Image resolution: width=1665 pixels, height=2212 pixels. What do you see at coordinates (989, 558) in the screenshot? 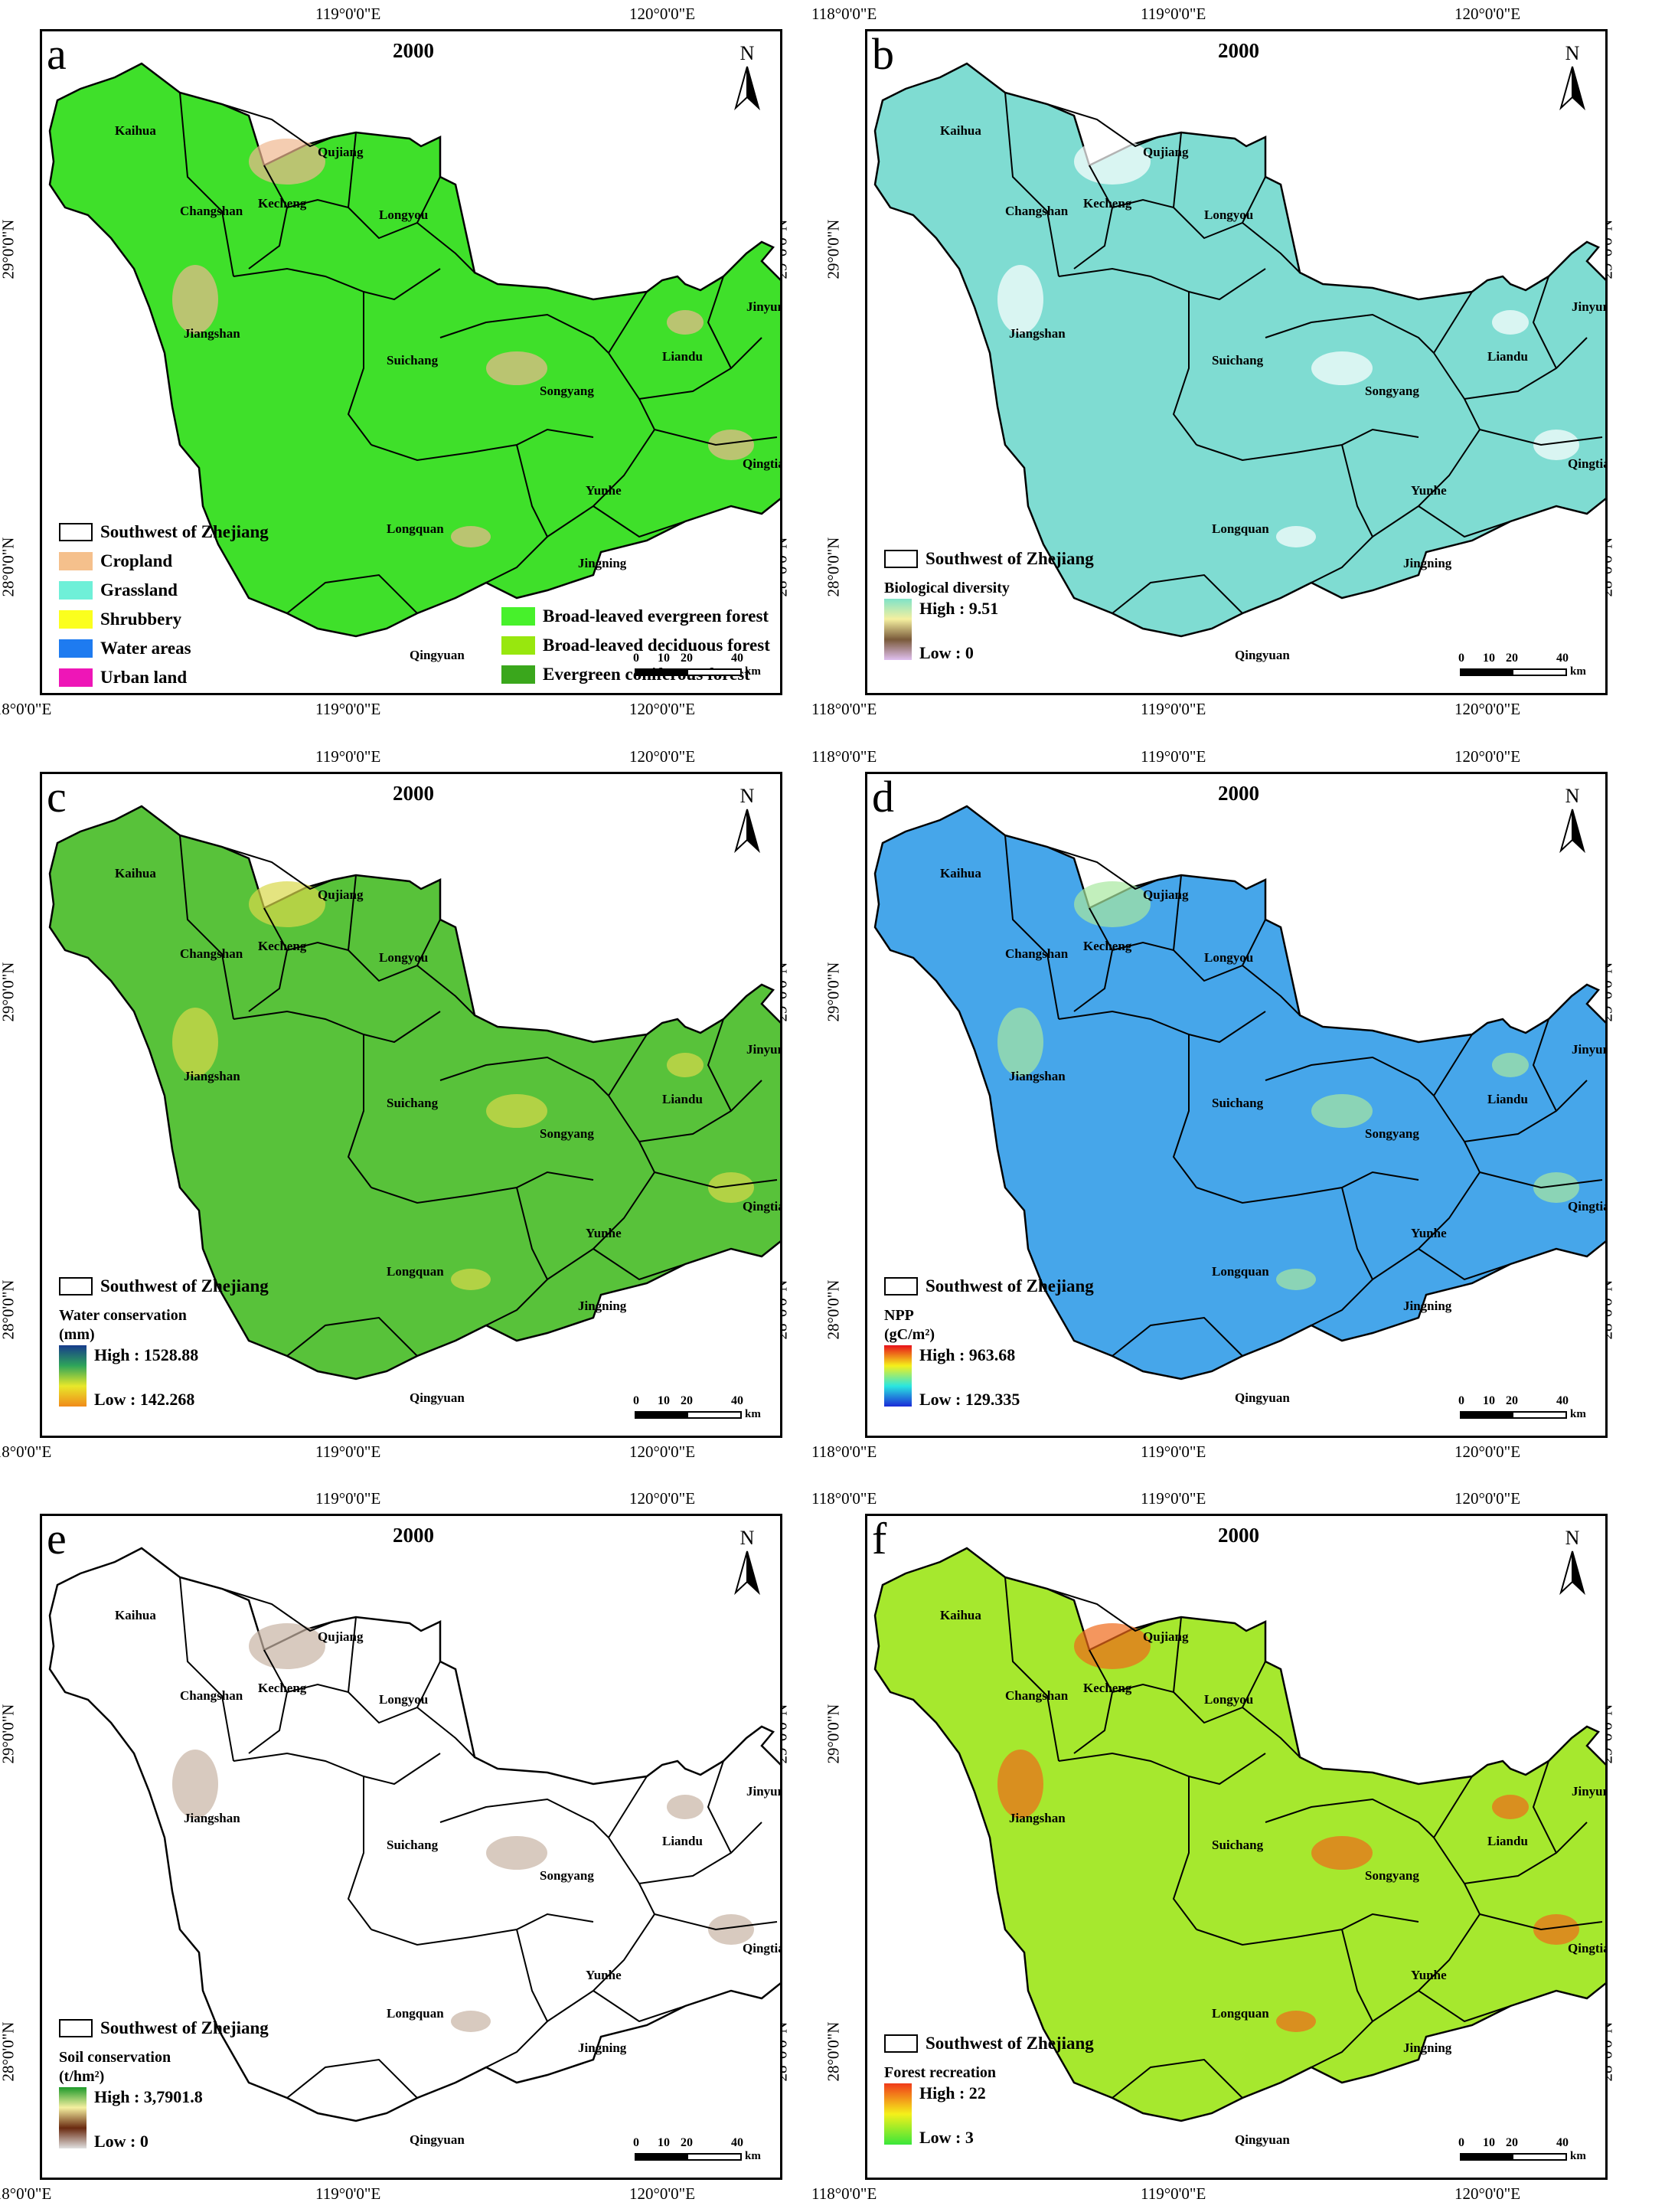
I see `legend-region-outline: Southwest of Zhejiang` at bounding box center [989, 558].